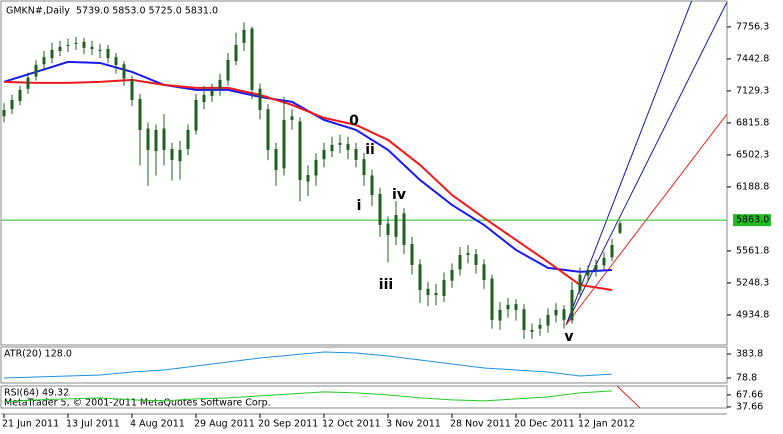 This screenshot has width=783, height=434. Describe the element at coordinates (752, 122) in the screenshot. I see `y-tick-label: 6815.8` at that location.